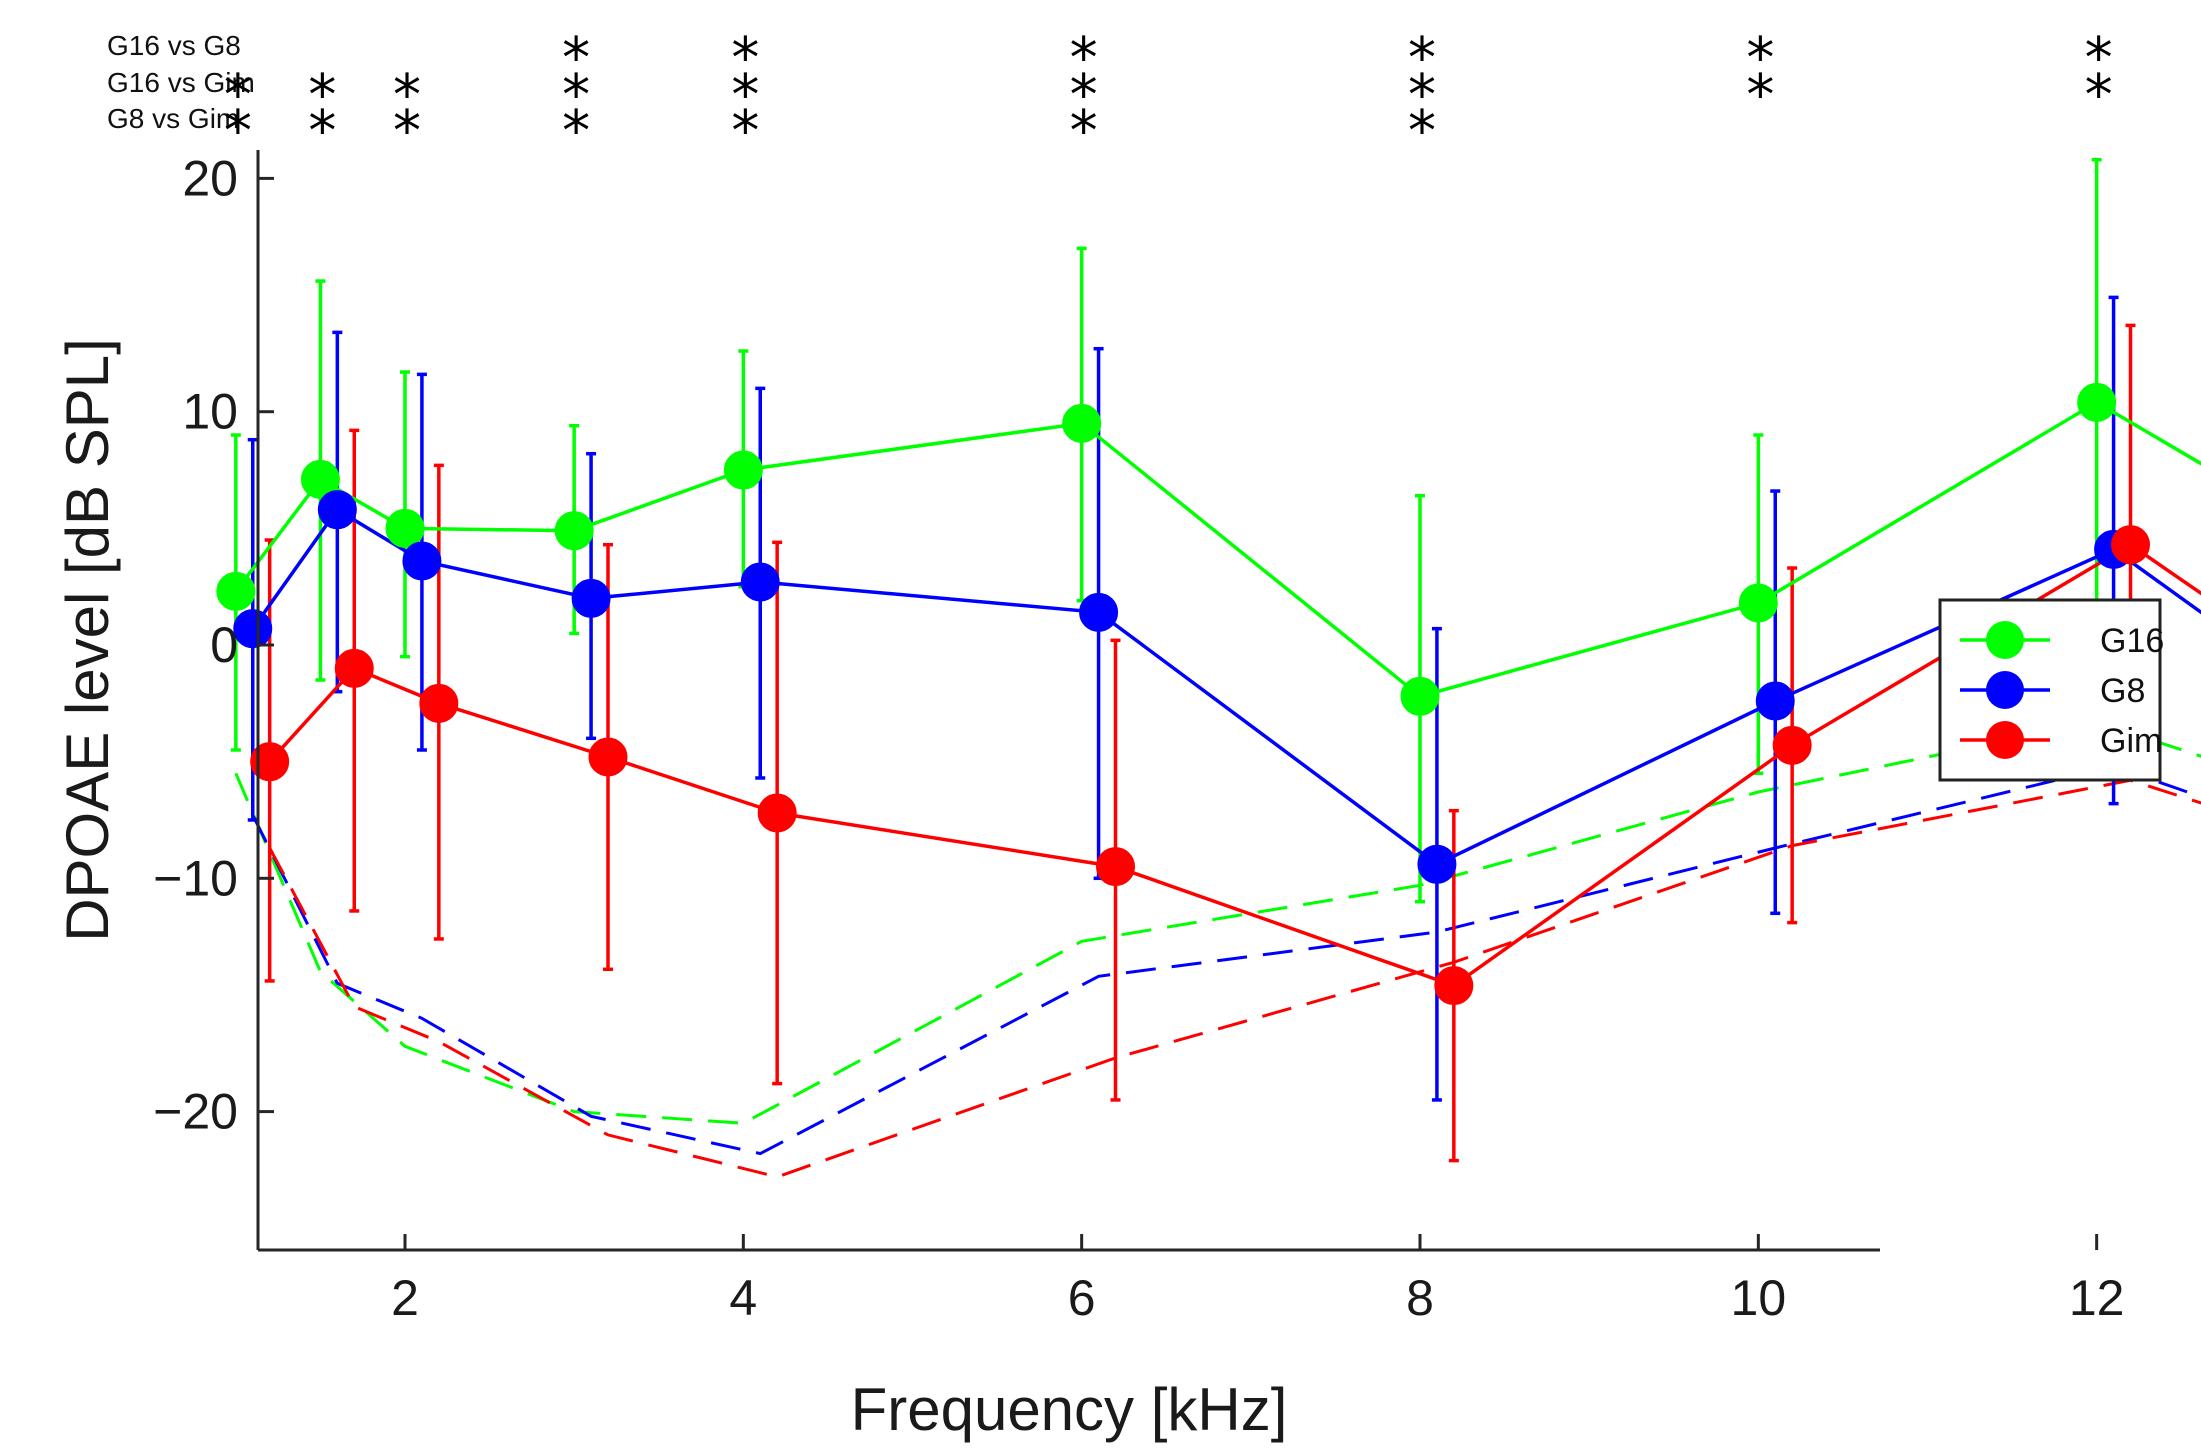 This screenshot has height=1451, width=2201. Describe the element at coordinates (195, 1112) in the screenshot. I see `y-tick-label: −20` at that location.